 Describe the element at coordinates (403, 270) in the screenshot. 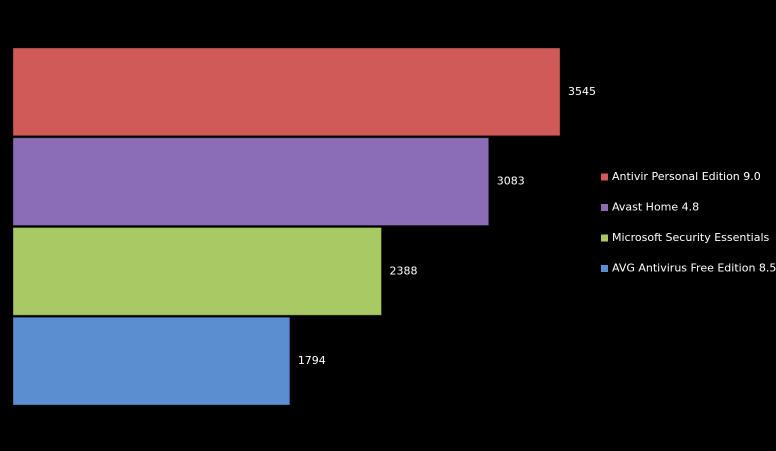

I see `value-label: 2388` at that location.